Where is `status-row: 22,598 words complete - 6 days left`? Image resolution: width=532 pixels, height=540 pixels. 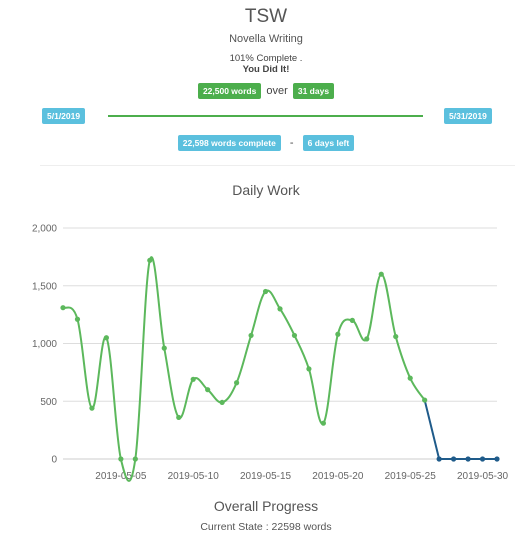 status-row: 22,598 words complete - 6 days left is located at coordinates (266, 143).